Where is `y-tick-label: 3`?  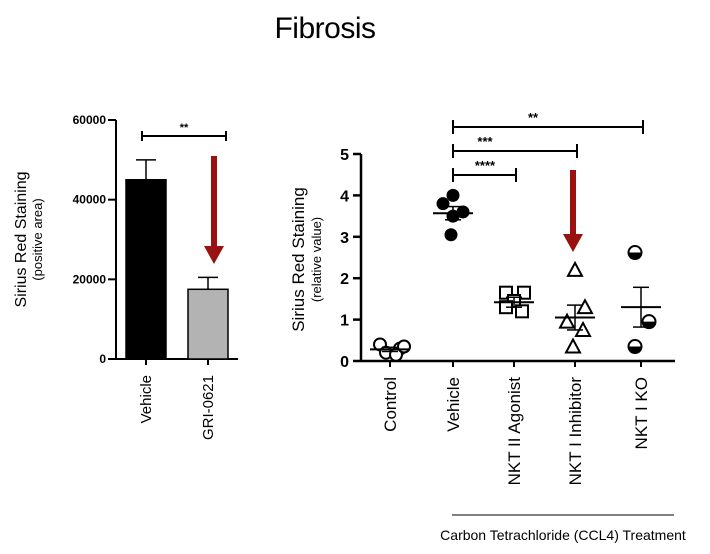
y-tick-label: 3 is located at coordinates (344, 238).